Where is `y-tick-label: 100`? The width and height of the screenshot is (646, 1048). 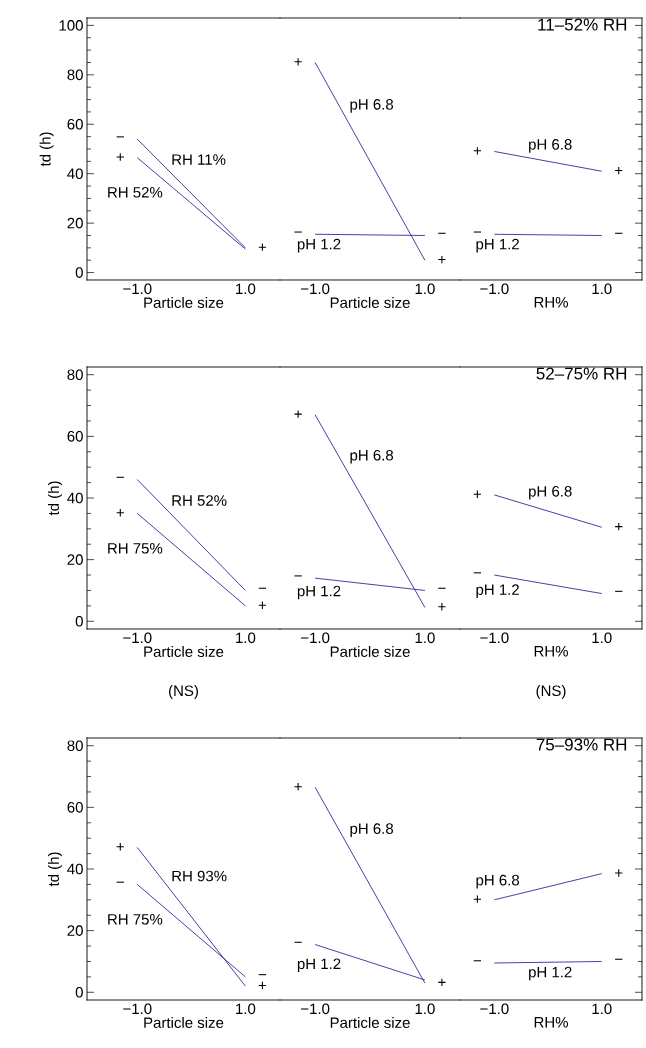 y-tick-label: 100 is located at coordinates (71, 25).